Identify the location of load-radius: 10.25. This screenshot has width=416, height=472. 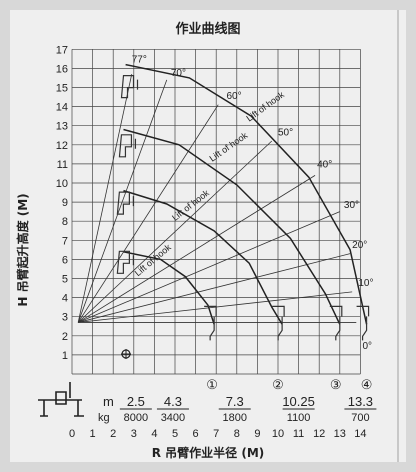
(298, 401).